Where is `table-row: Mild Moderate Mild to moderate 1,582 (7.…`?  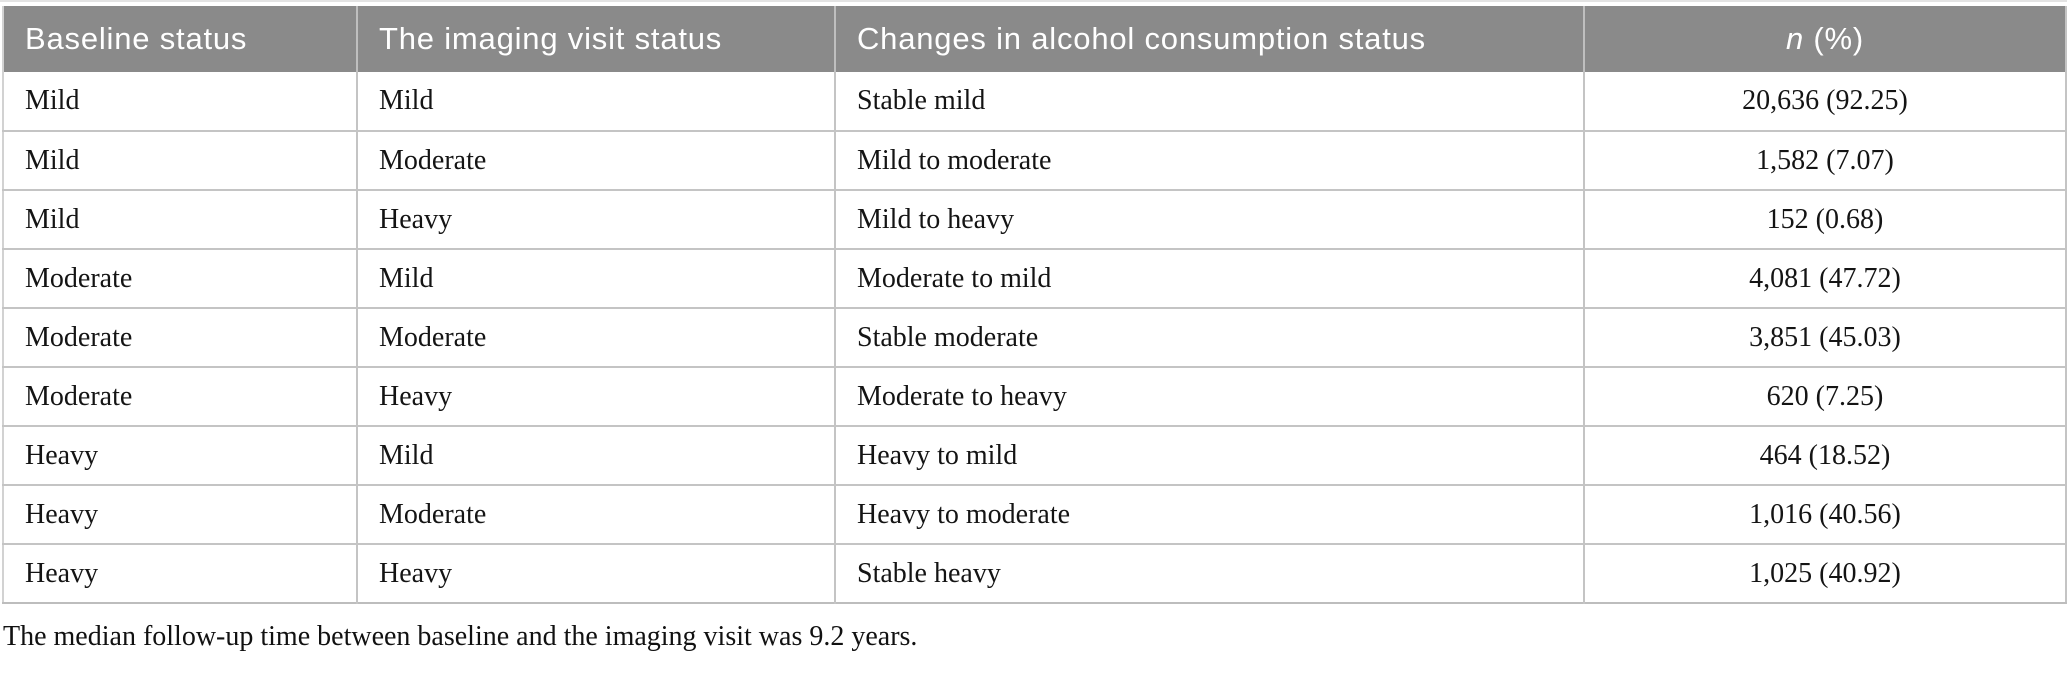 table-row: Mild Moderate Mild to moderate 1,582 (7.… is located at coordinates (1034, 160).